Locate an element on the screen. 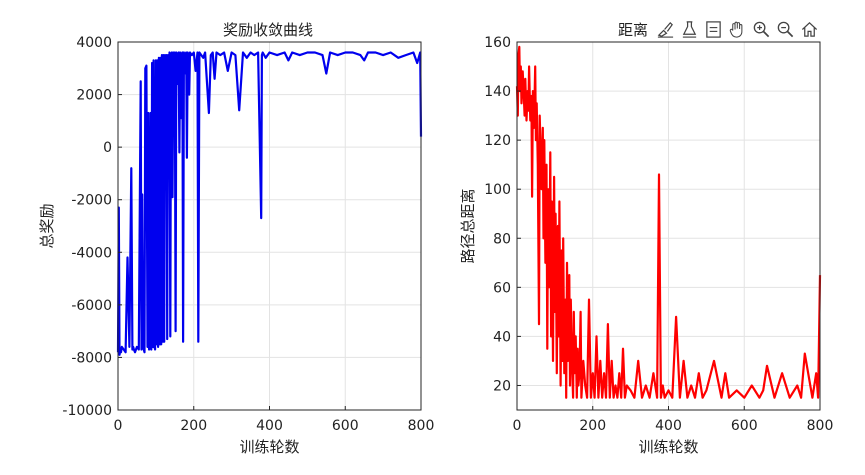 This screenshot has height=475, width=865. reward-y-axis-label: 总奖励 is located at coordinates (47, 225).